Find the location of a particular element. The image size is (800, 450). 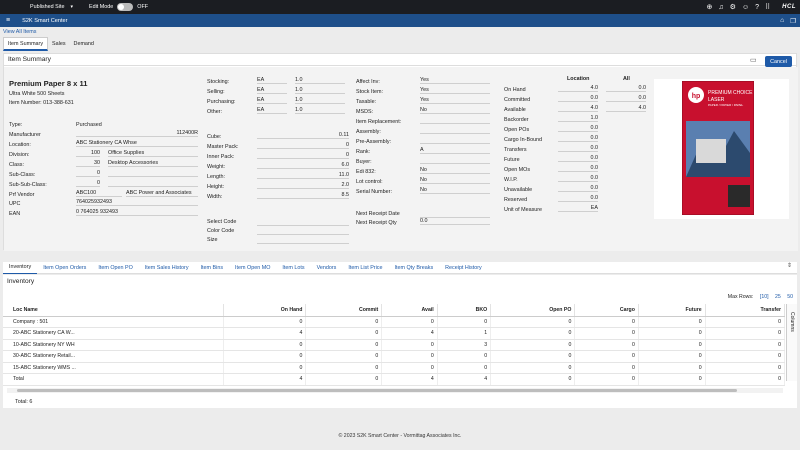

view-all-items-link: View All Items is located at coordinates (20, 32).